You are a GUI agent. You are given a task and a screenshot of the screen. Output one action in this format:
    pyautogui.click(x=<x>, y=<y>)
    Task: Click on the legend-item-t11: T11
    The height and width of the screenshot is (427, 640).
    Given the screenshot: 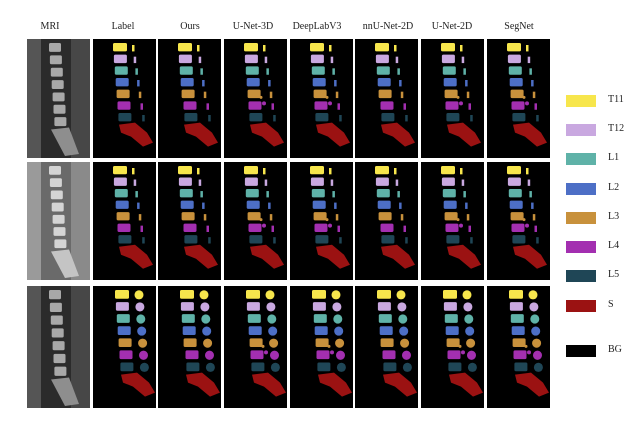 What is the action you would take?
    pyautogui.click(x=601, y=101)
    